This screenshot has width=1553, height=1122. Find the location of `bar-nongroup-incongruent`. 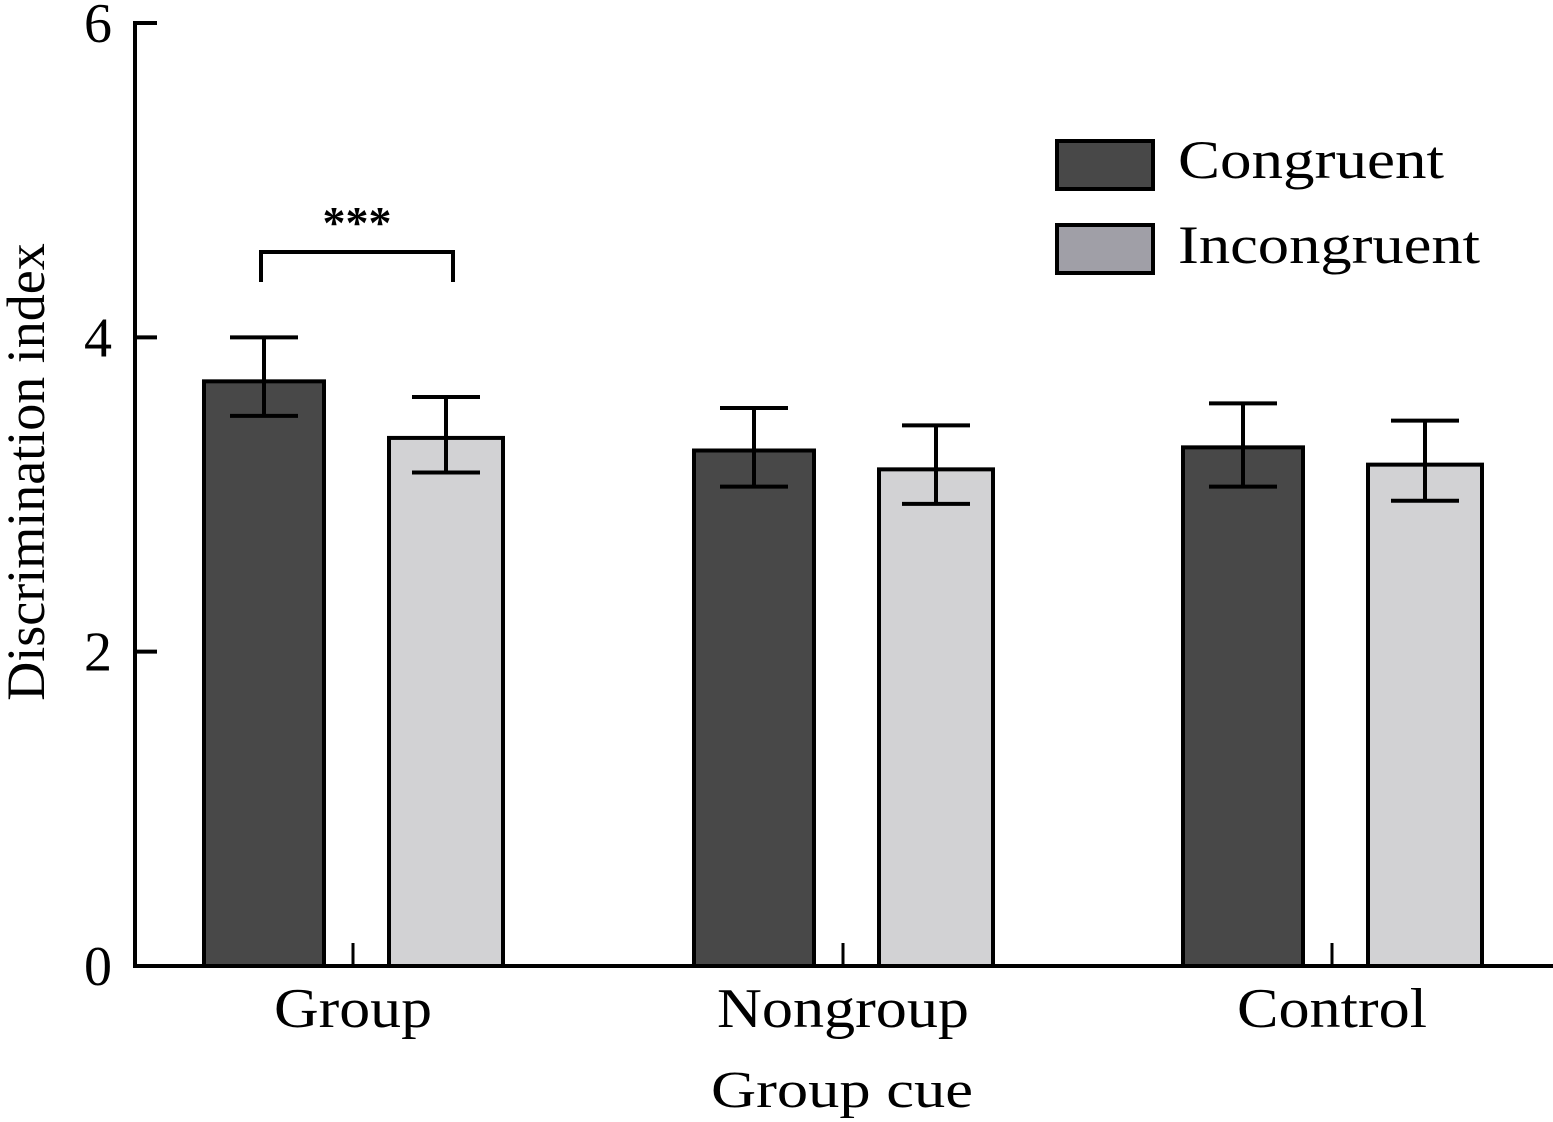

bar-nongroup-incongruent is located at coordinates (936, 717).